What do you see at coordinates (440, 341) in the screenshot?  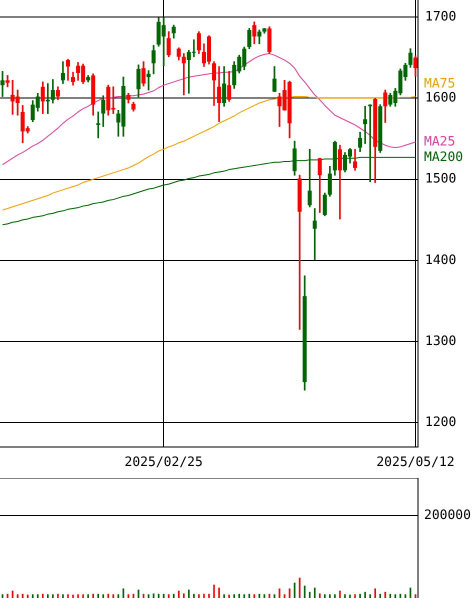 I see `y-tick-label: 1300` at bounding box center [440, 341].